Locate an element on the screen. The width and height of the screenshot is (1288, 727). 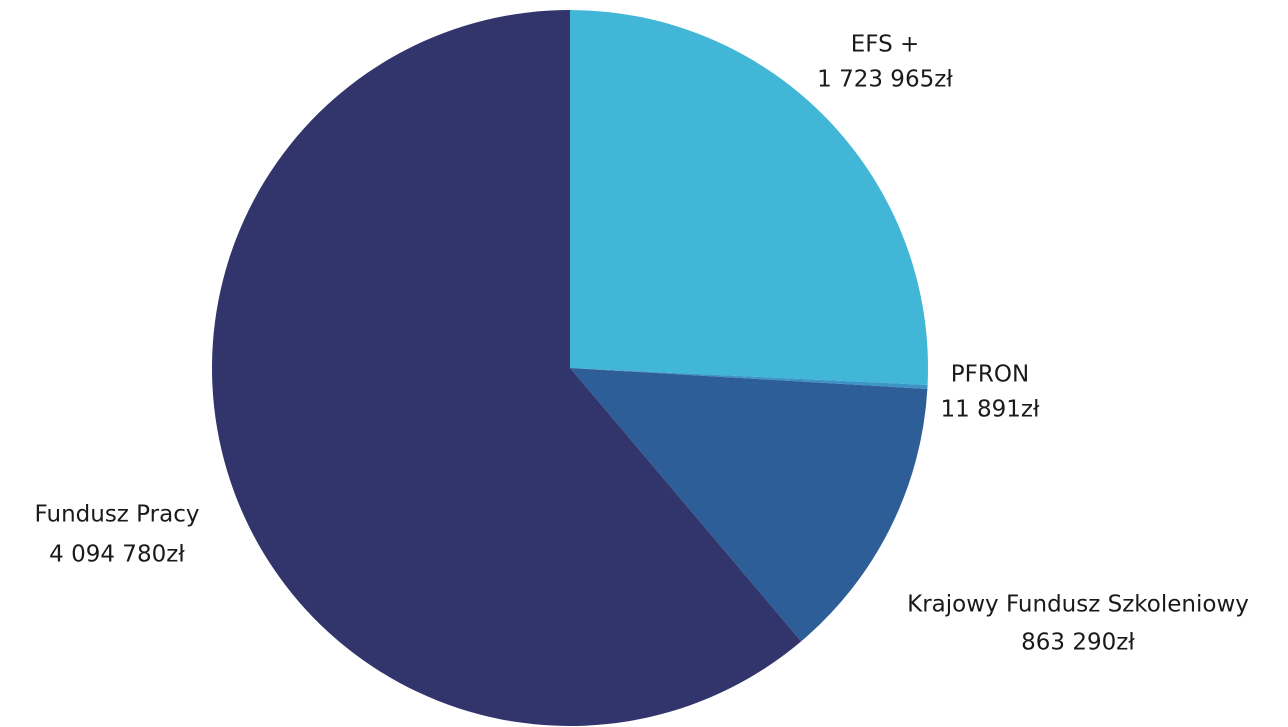
slice-value-label: 863 290zł is located at coordinates (1078, 643).